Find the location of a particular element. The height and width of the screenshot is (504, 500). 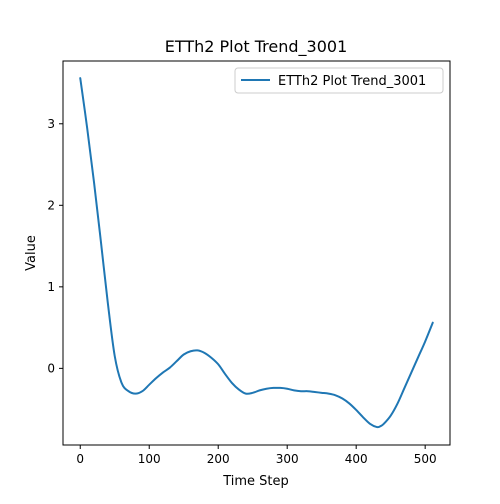

x-tick-label: 100 is located at coordinates (149, 459).